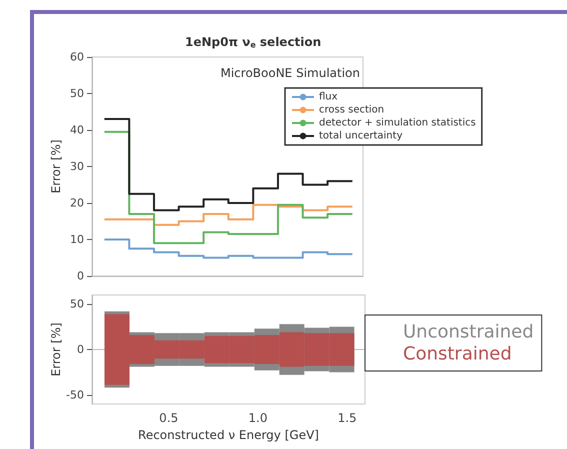 The height and width of the screenshot is (449, 567). I want to click on y-tick-label: 20, so click(77, 203).